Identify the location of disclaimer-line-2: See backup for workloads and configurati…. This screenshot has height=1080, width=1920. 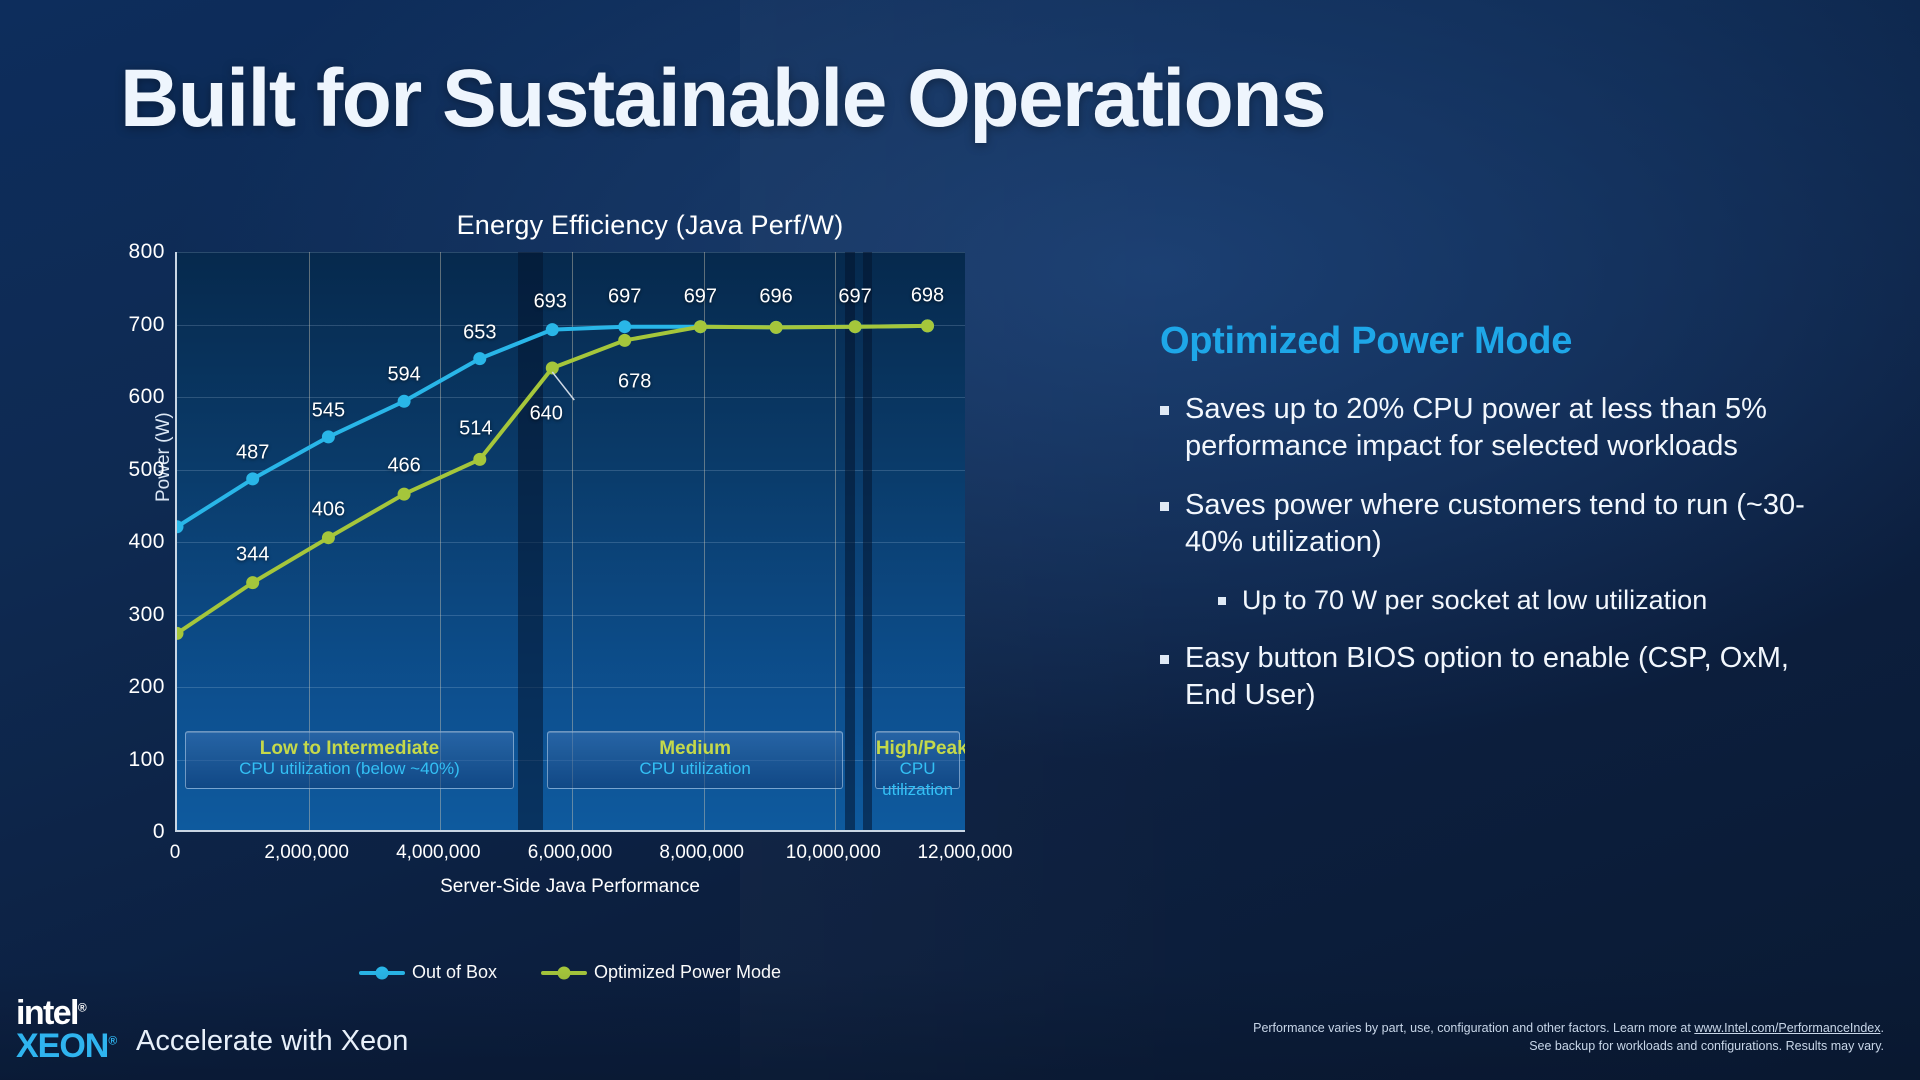
(1706, 1046).